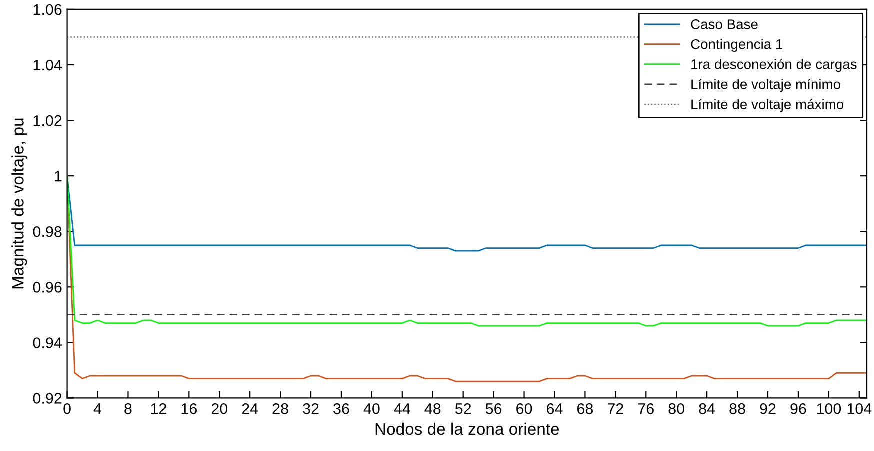  I want to click on x-tick-label: 44, so click(402, 409).